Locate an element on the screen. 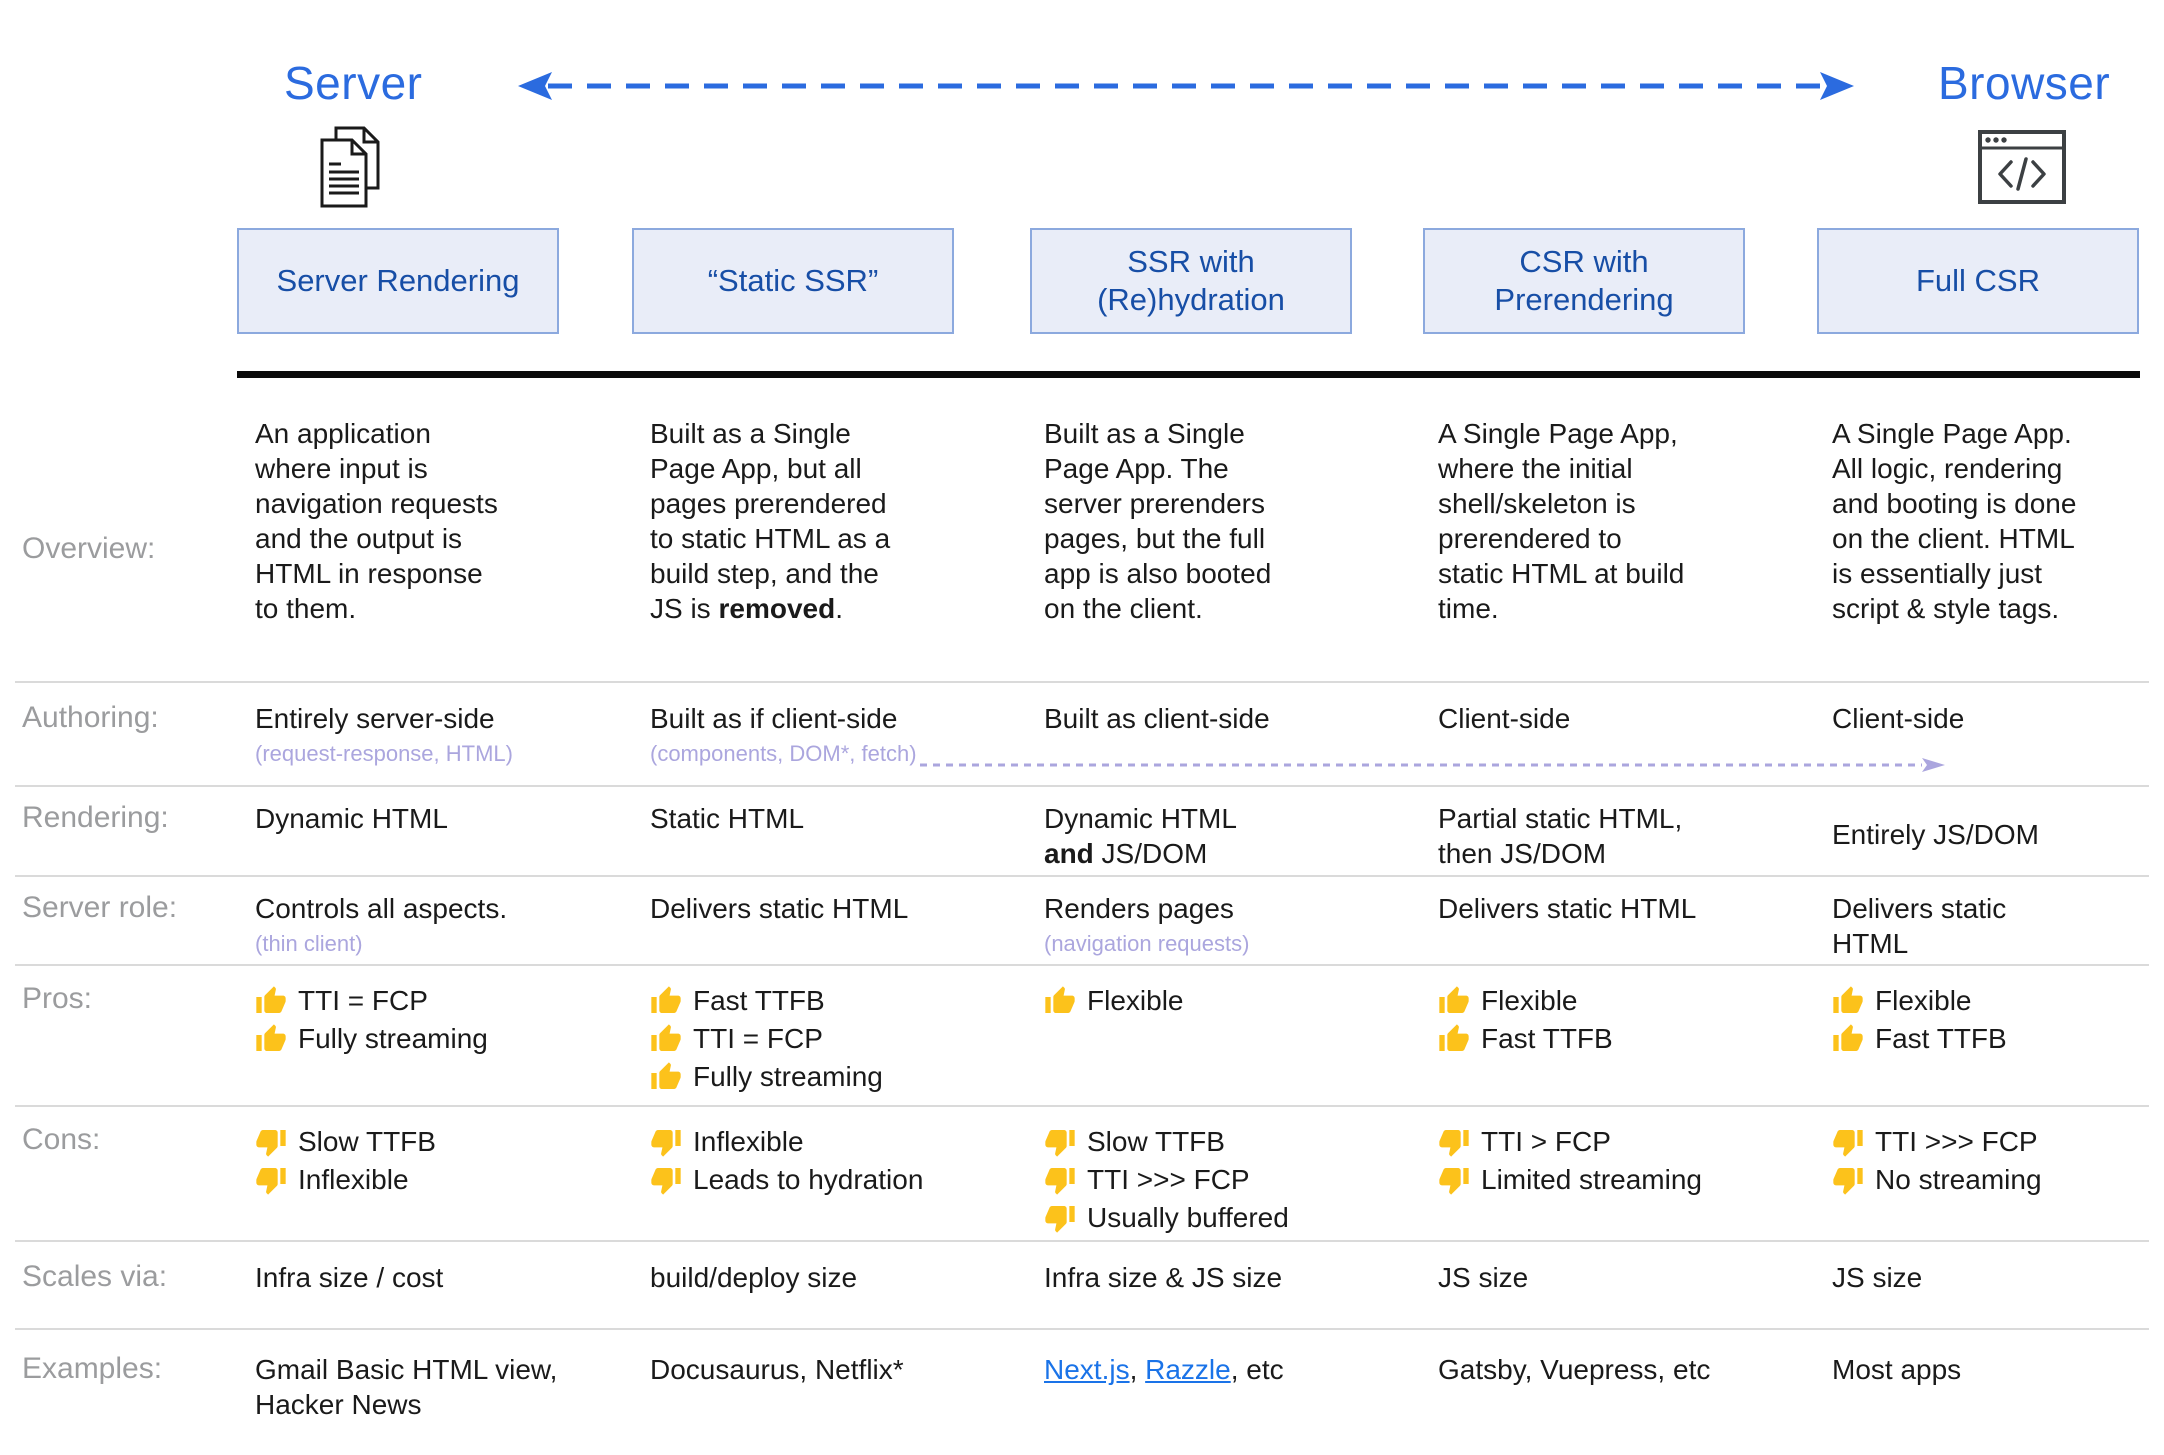 Image resolution: width=2164 pixels, height=1455 pixels. cell-text: Gatsby, Vuepress, etc is located at coordinates (1574, 1369).